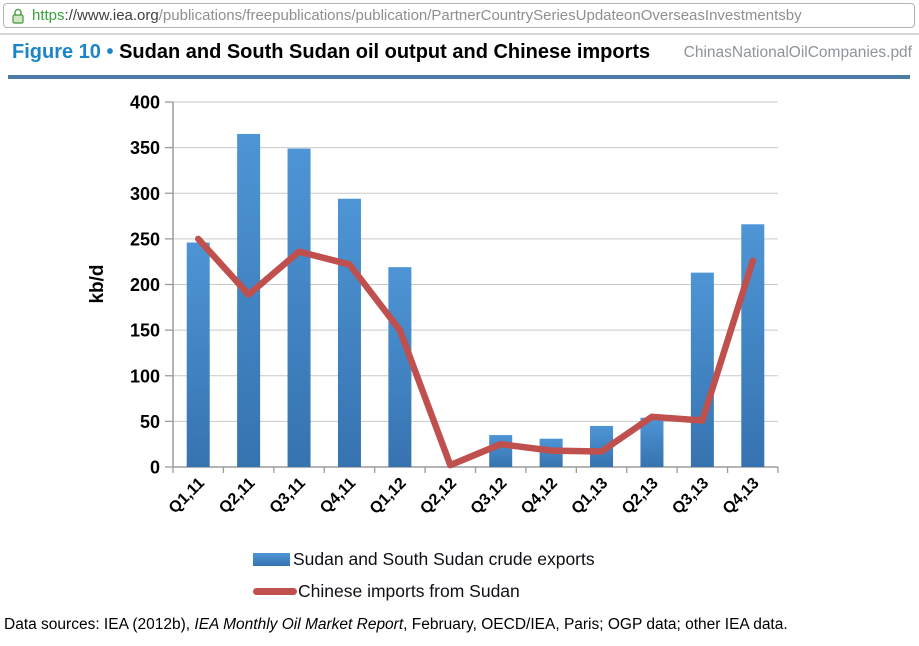 This screenshot has height=646, width=919. Describe the element at coordinates (797, 52) in the screenshot. I see `url-overflow-text: ChinasNationalOilCompanies.pdf` at that location.